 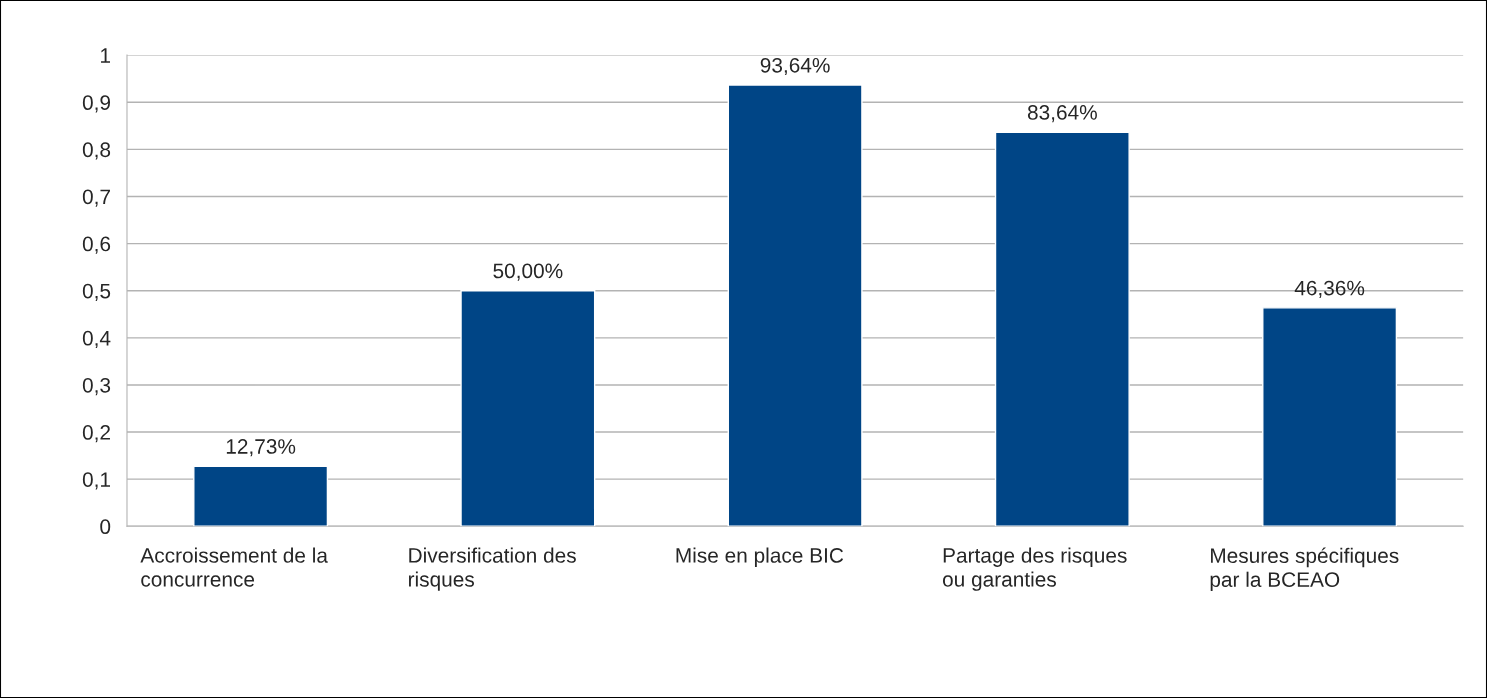 I want to click on y-tick-label: 1, so click(x=105, y=55).